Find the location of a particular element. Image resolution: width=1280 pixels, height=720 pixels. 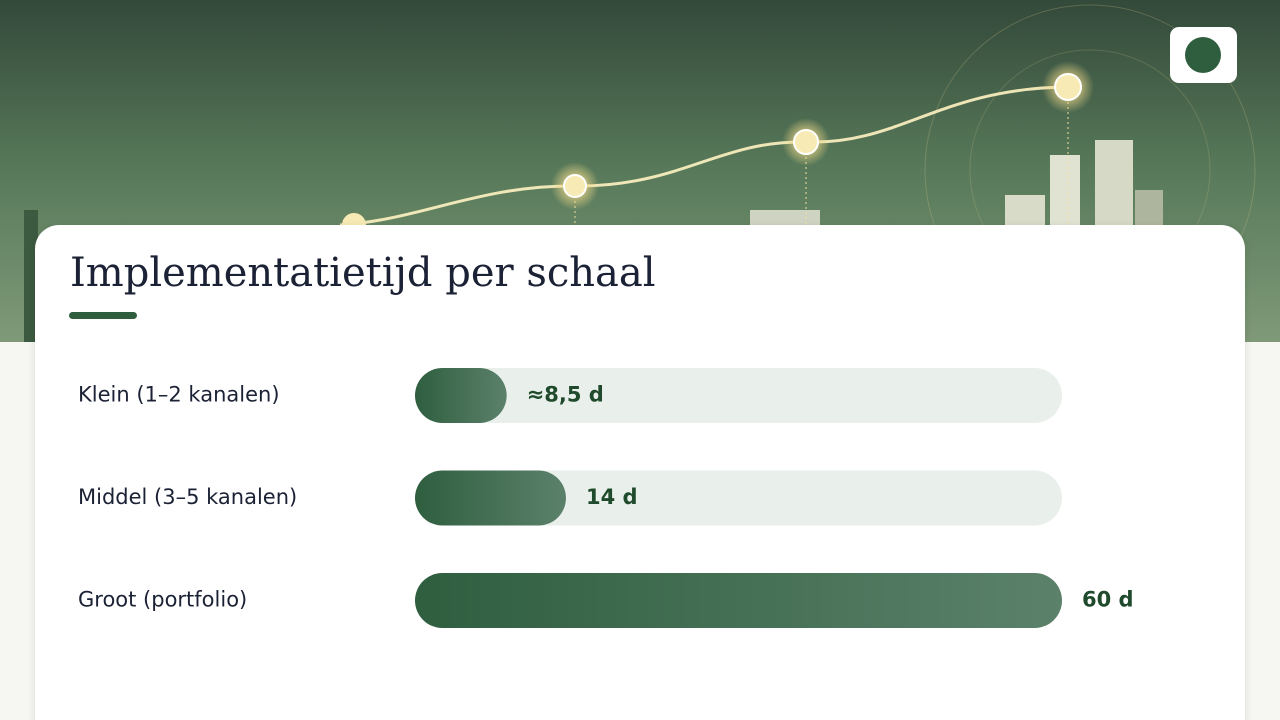

slide-title: Implementatietijd per schaal is located at coordinates (363, 273).